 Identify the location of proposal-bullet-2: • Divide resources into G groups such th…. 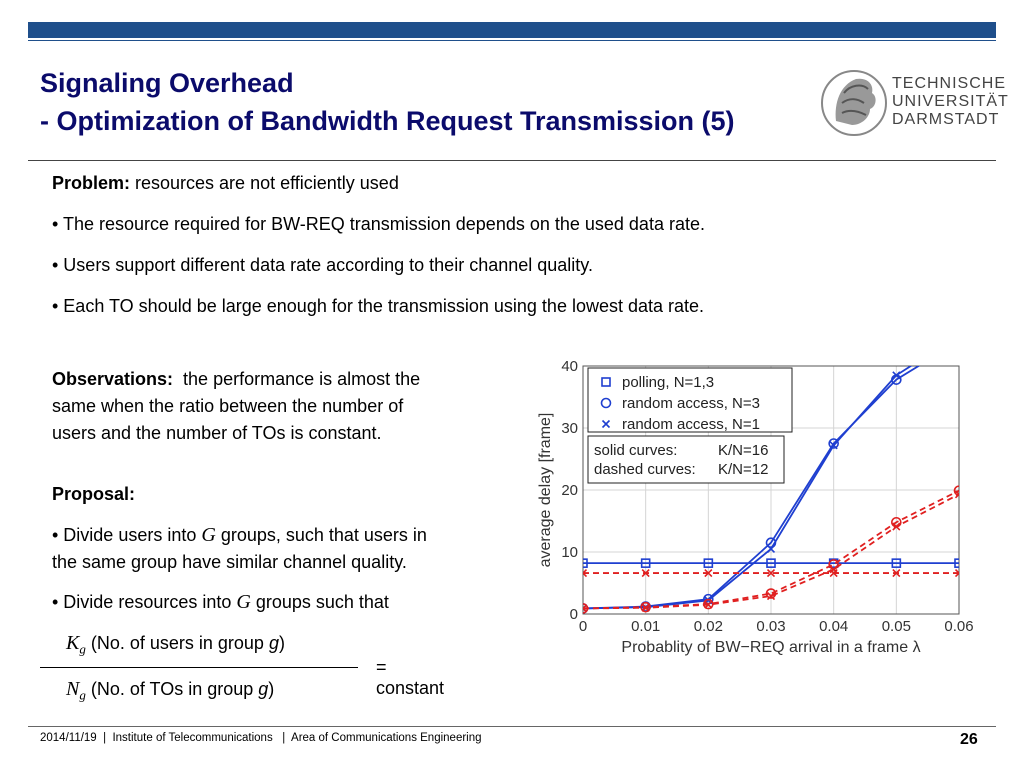
(220, 602).